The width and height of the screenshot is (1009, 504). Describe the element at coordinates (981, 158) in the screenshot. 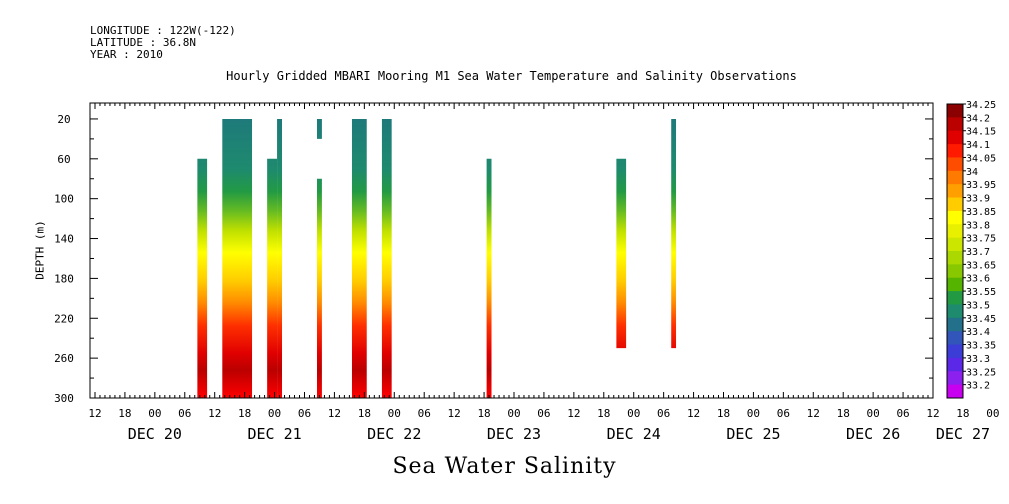

I see `colorbar-label: 34.05` at that location.